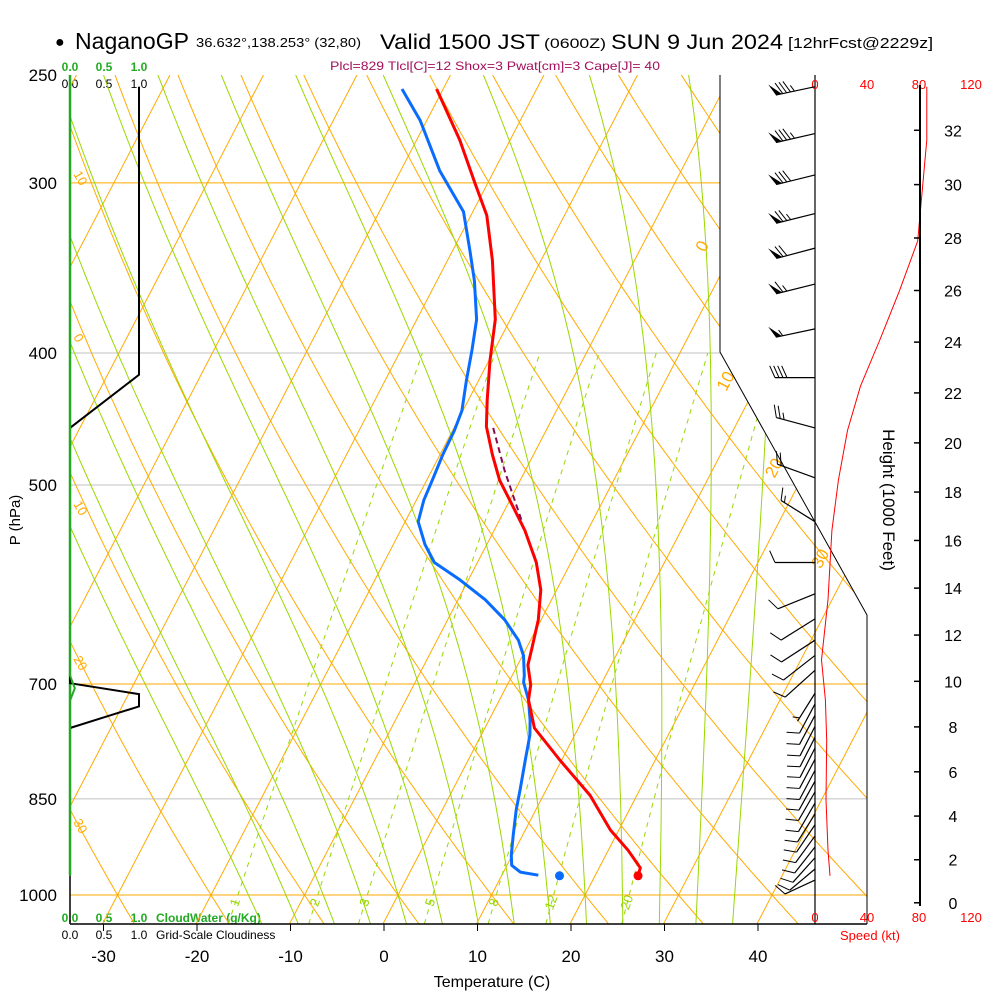 The width and height of the screenshot is (1000, 1000). Describe the element at coordinates (43, 75) in the screenshot. I see `pressure-tick-label: 250` at that location.